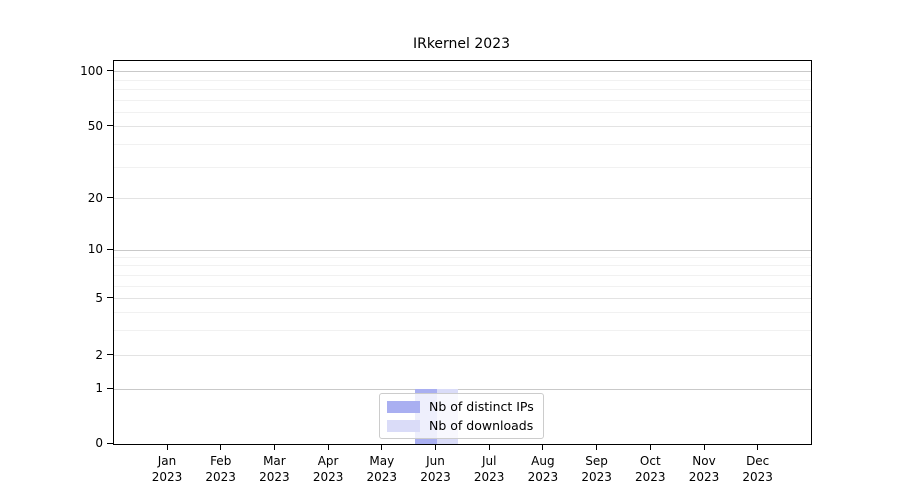 The width and height of the screenshot is (900, 500). I want to click on legend-swatch-distinct-ips, so click(403, 406).